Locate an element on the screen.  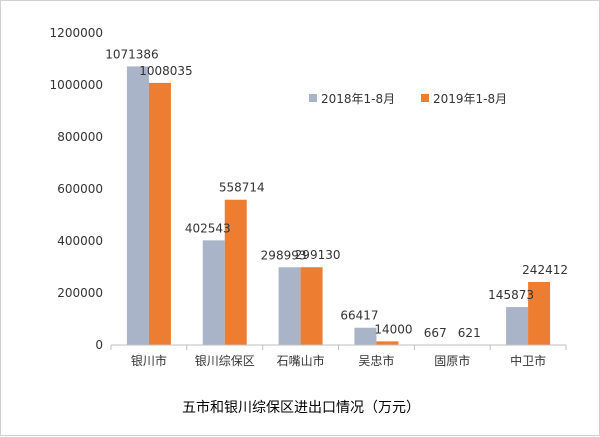
legend-label: 2019年1-8月 is located at coordinates (470, 99).